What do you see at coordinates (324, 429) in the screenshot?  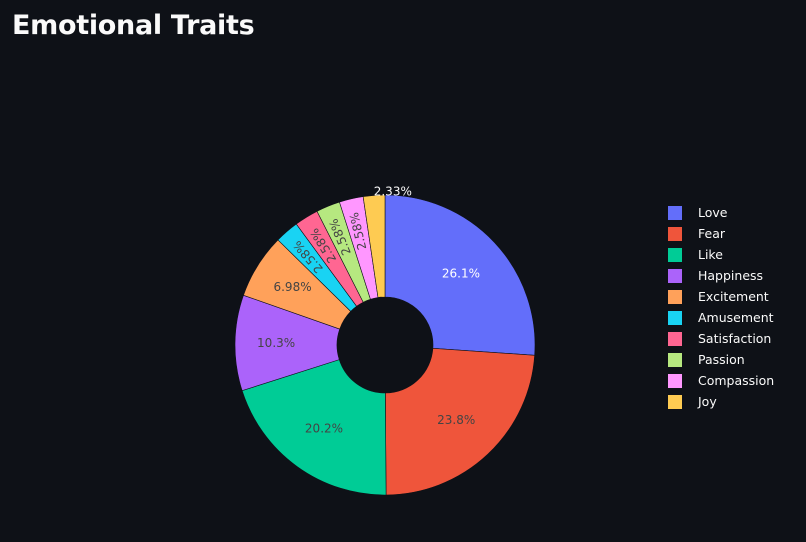 I see `slice-label-like: 20.2%` at bounding box center [324, 429].